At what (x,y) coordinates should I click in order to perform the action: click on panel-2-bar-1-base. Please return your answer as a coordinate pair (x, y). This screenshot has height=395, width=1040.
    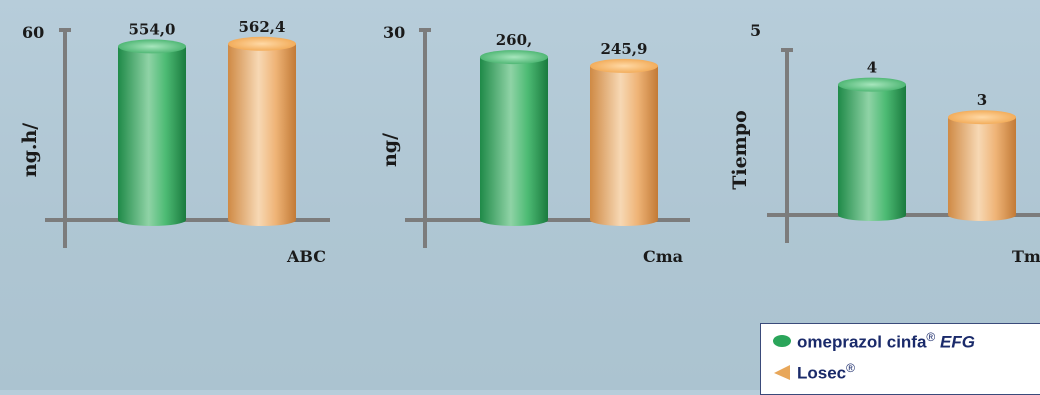
    Looking at the image, I should click on (514, 220).